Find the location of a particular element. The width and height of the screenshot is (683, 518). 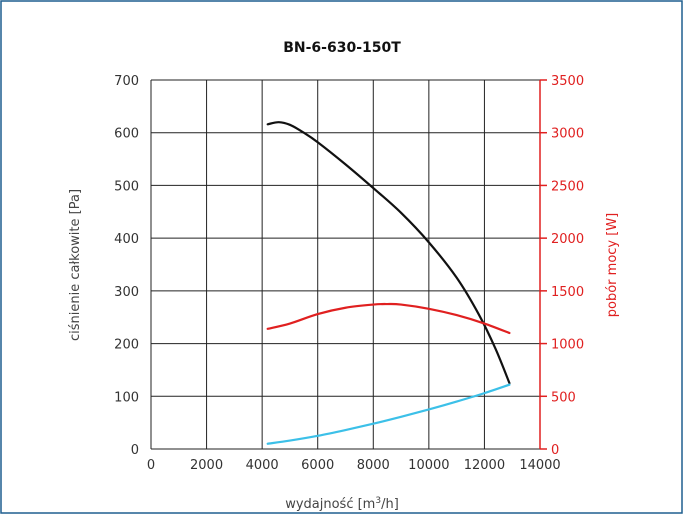

x-axis-label: wydajność [m3/h] is located at coordinates (342, 504).